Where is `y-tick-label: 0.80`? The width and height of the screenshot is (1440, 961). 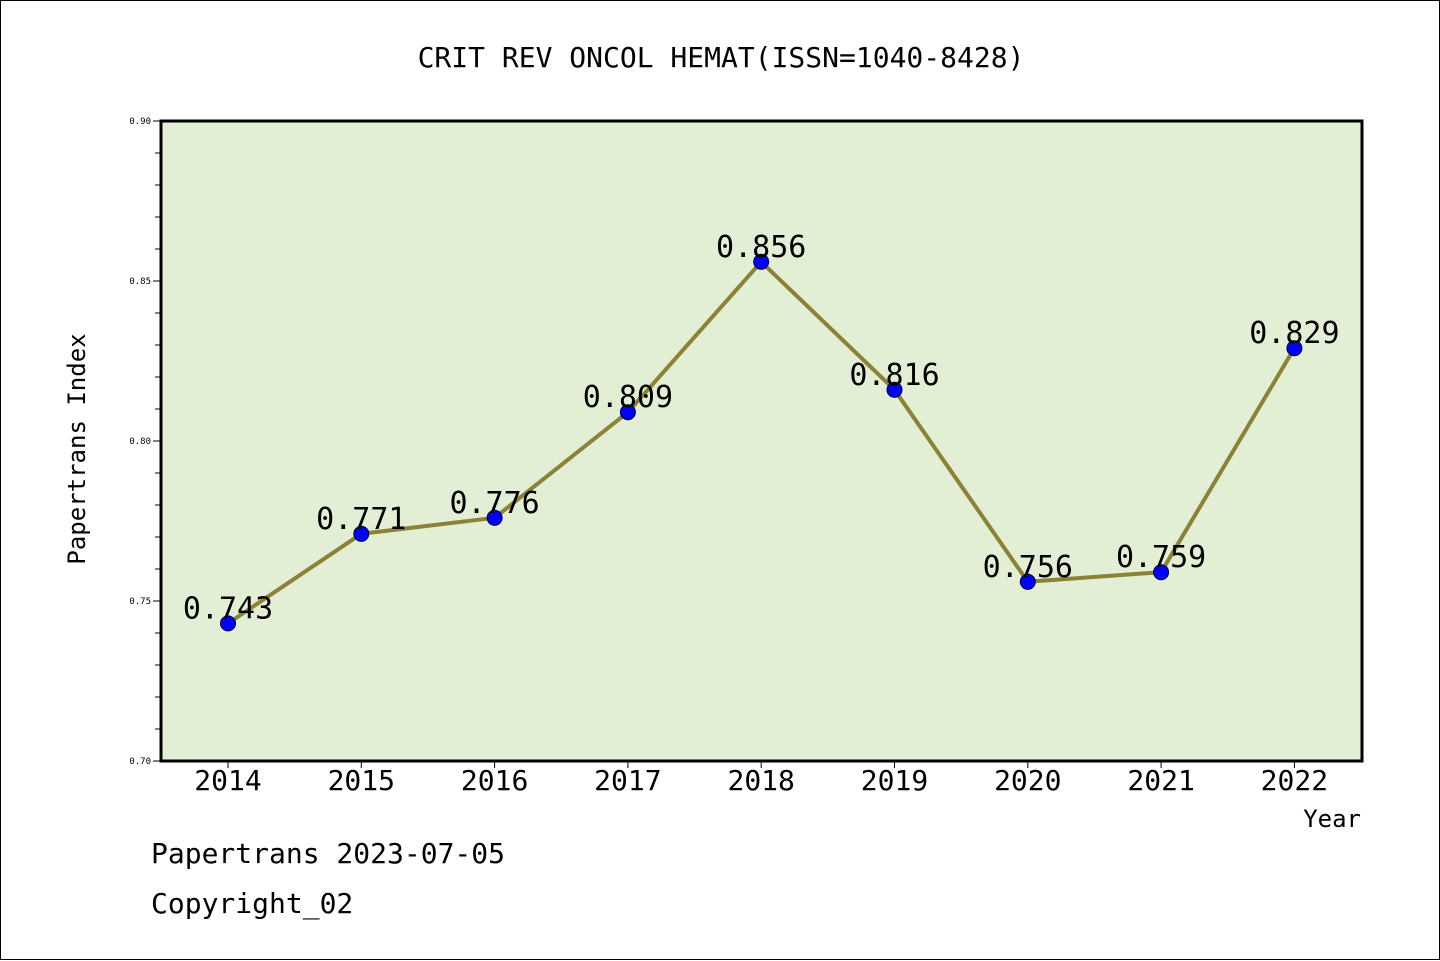
y-tick-label: 0.80 is located at coordinates (140, 442).